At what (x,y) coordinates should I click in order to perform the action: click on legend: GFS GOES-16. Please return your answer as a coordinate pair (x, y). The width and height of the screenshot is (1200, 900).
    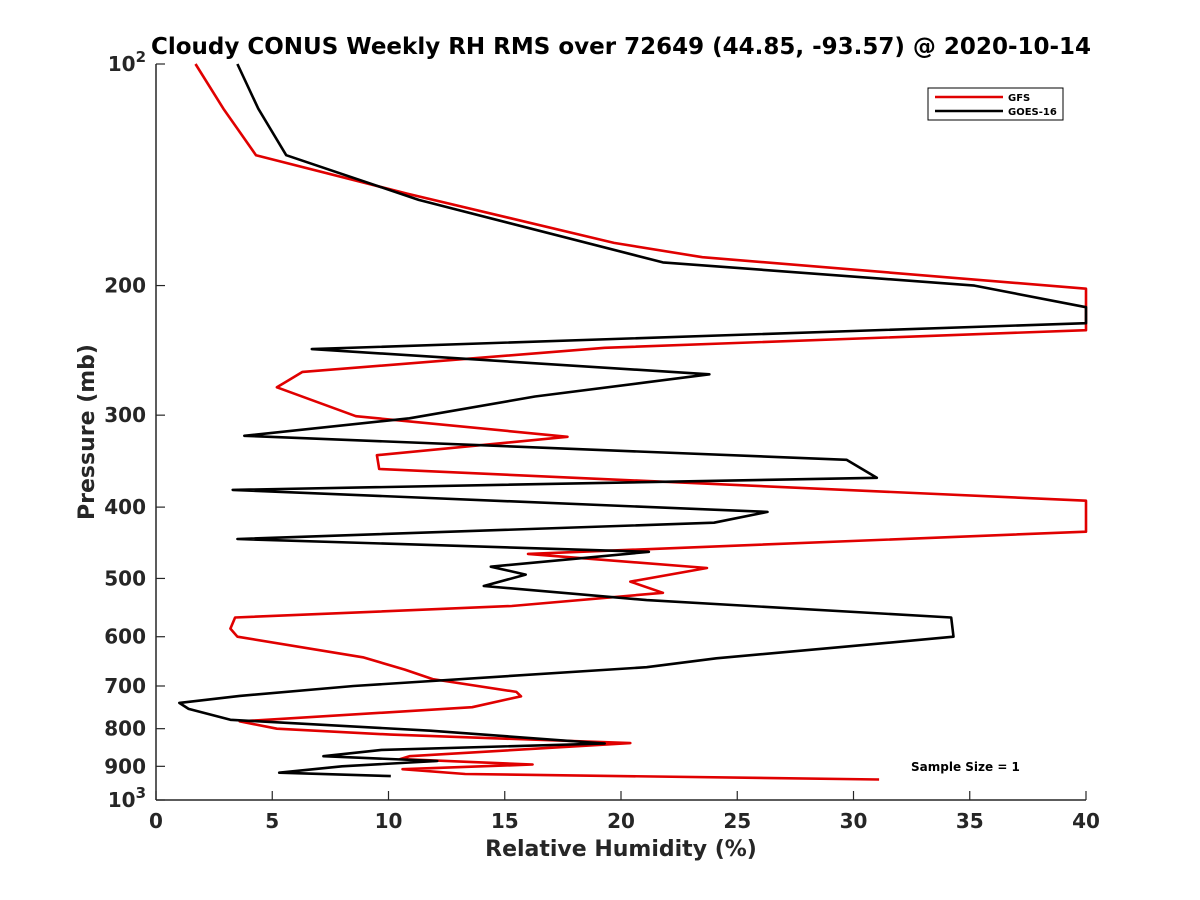
    Looking at the image, I should click on (995, 104).